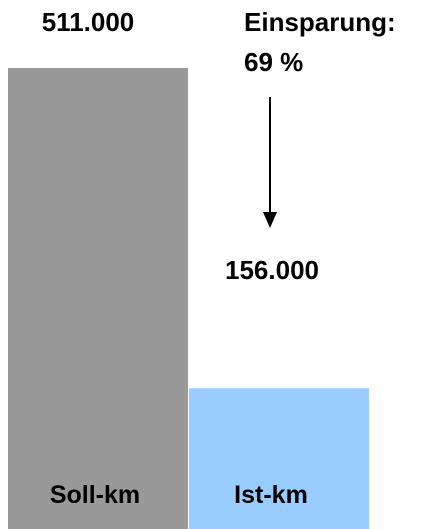 This screenshot has width=435, height=529. I want to click on annotation-savings-percent: 69 %, so click(273, 62).